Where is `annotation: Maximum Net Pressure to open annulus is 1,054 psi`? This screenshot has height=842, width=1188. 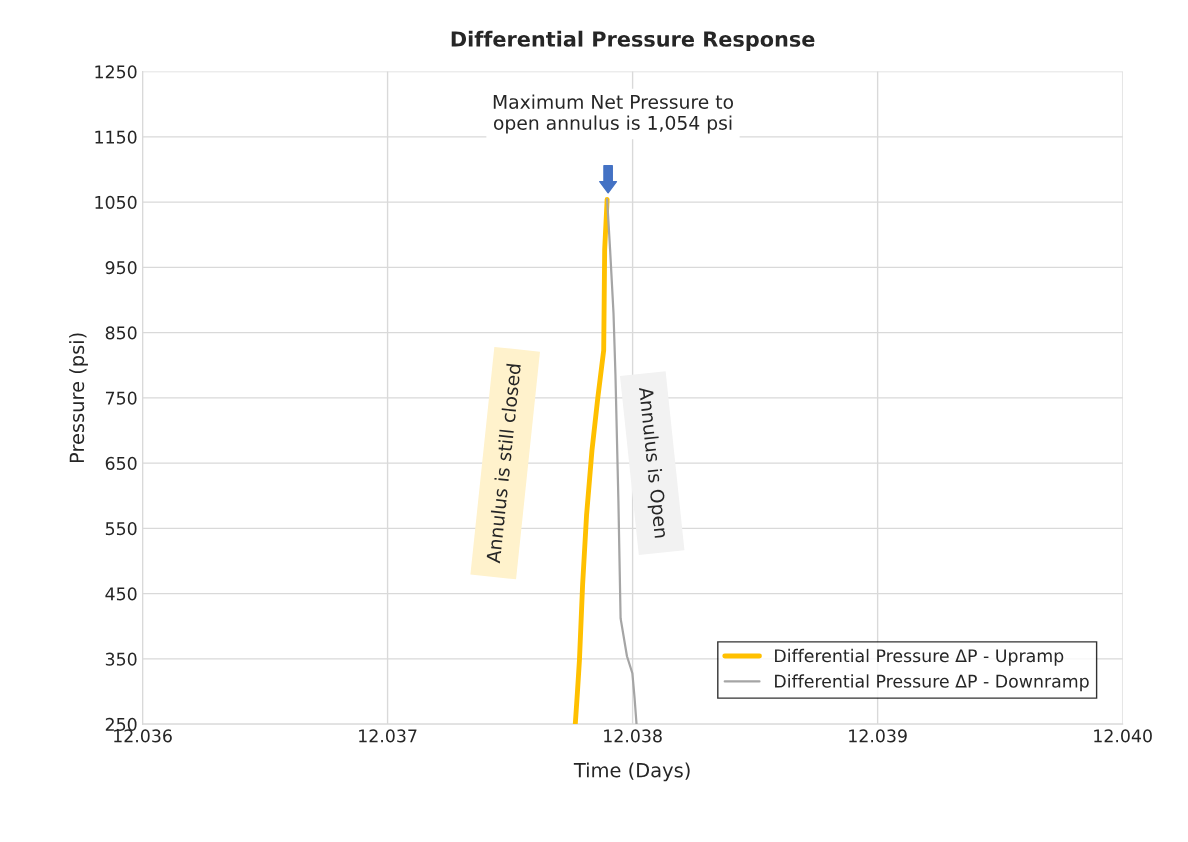 annotation: Maximum Net Pressure to open annulus is 1,054 psi is located at coordinates (613, 114).